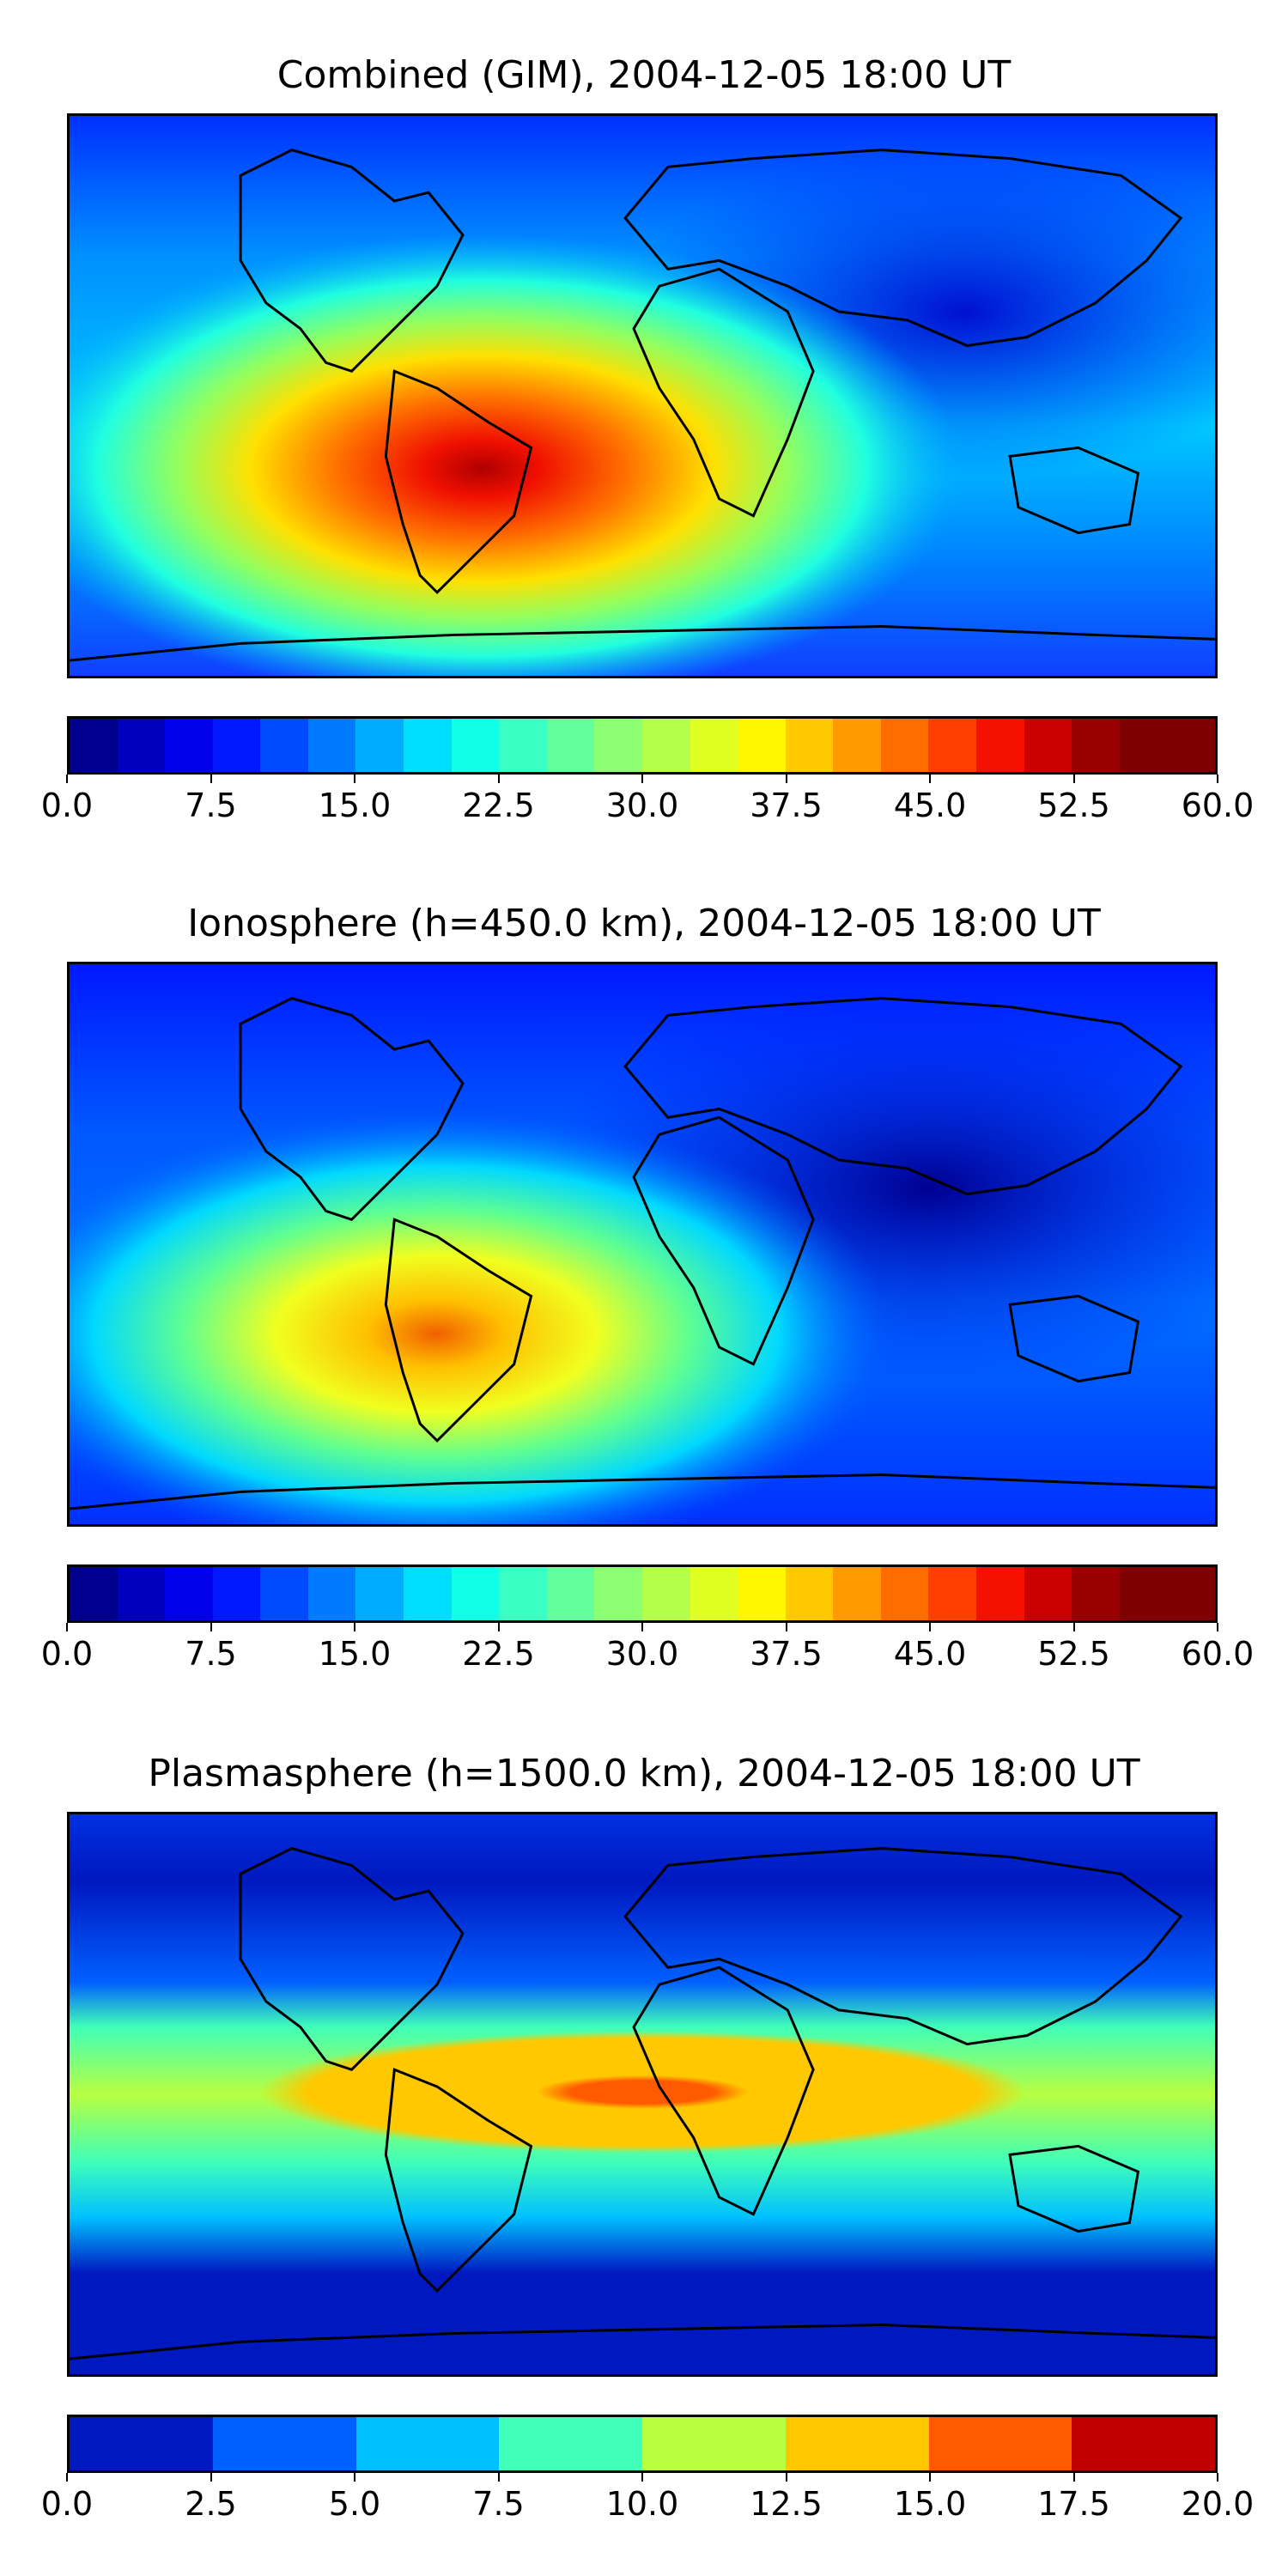  I want to click on panel1-title: Combined (GIM), 2004-12-05 18:00 UT, so click(644, 75).